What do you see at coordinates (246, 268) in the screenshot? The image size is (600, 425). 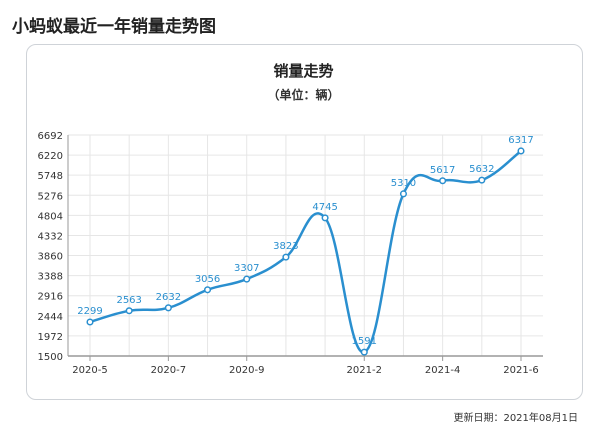 I see `data-label: 3307` at bounding box center [246, 268].